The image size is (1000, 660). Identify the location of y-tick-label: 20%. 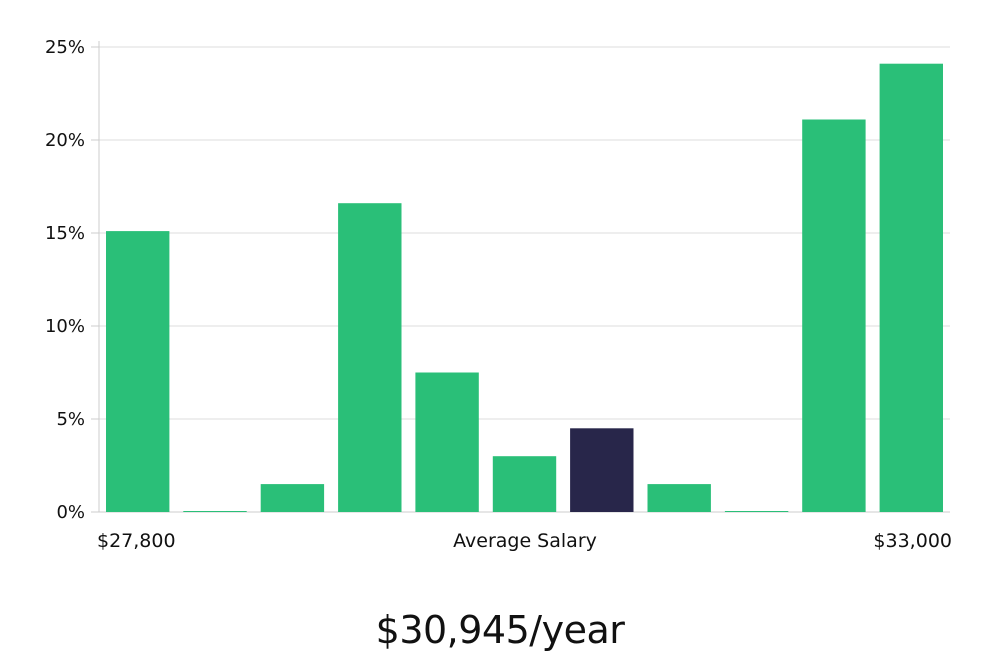
(65, 140).